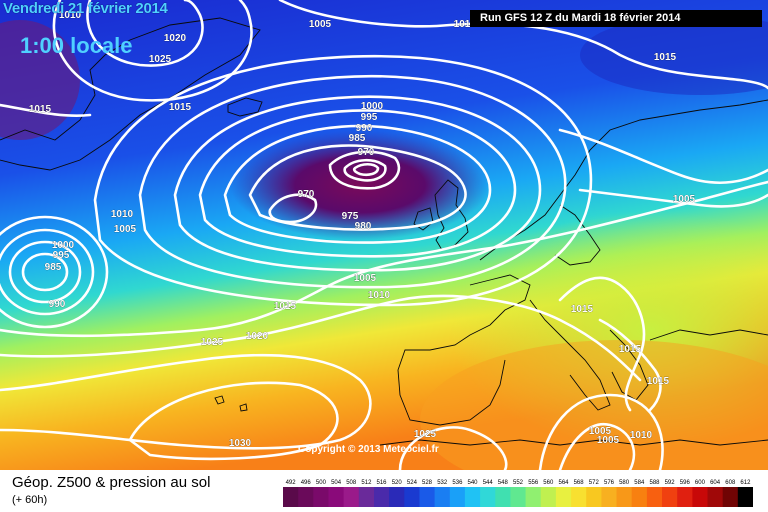 This screenshot has height=512, width=768. Describe the element at coordinates (673, 198) in the screenshot. I see `isobar-1005-scandinavia` at that location.